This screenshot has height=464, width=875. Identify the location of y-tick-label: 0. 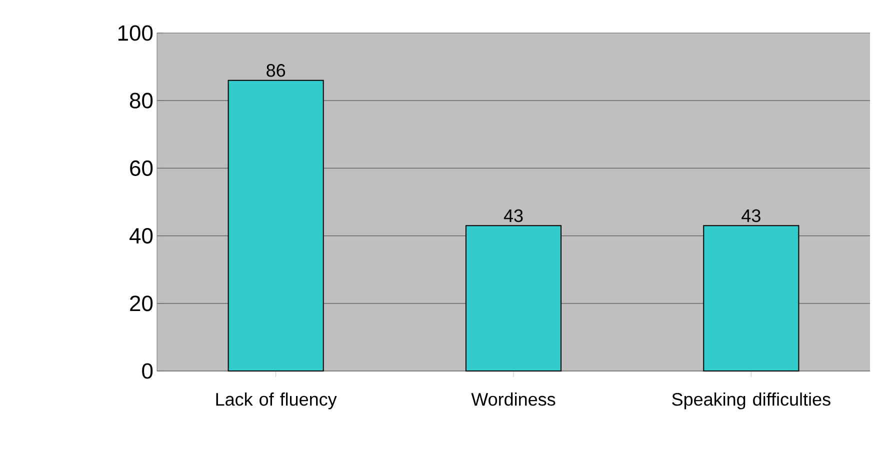
(147, 371).